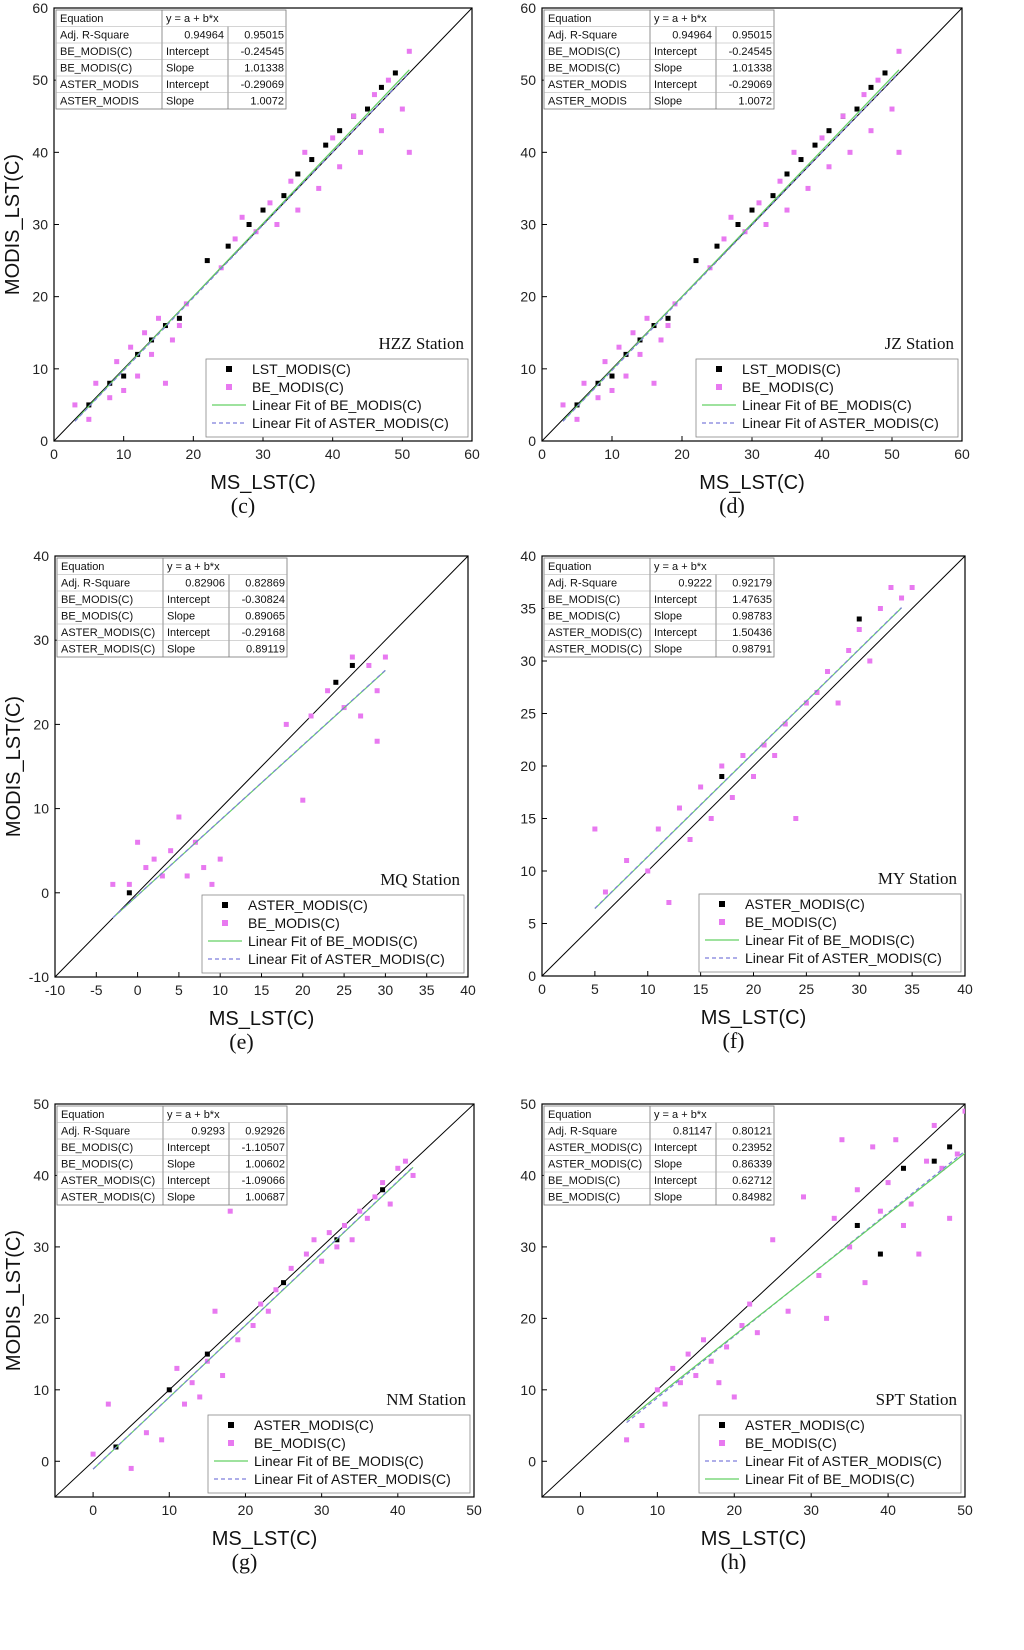  Describe the element at coordinates (192, 19) in the screenshot. I see `table-cell: y = a + b*x` at that location.